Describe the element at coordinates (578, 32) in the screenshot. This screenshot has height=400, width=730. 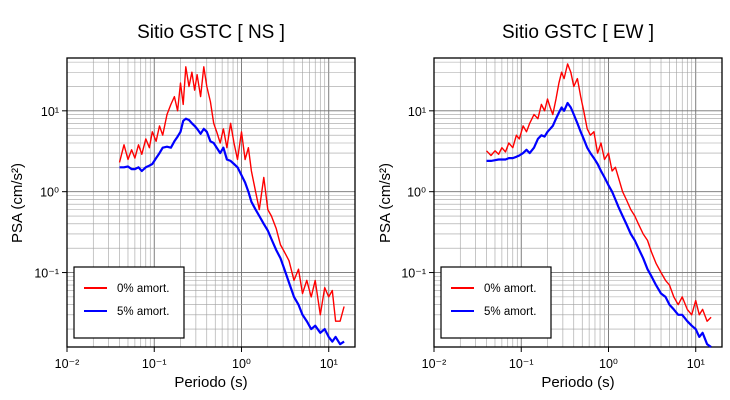
I see `panel-title: Sitio GSTC [ EW ]` at that location.